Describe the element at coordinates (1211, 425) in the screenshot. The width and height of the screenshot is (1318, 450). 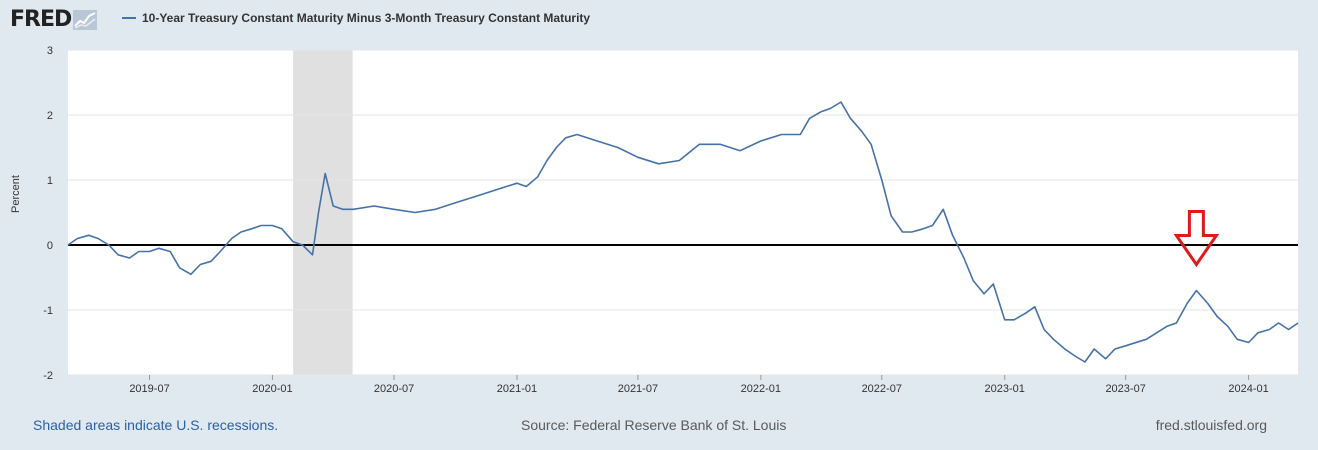
I see `site-link: fred.stlouisfed.org` at that location.